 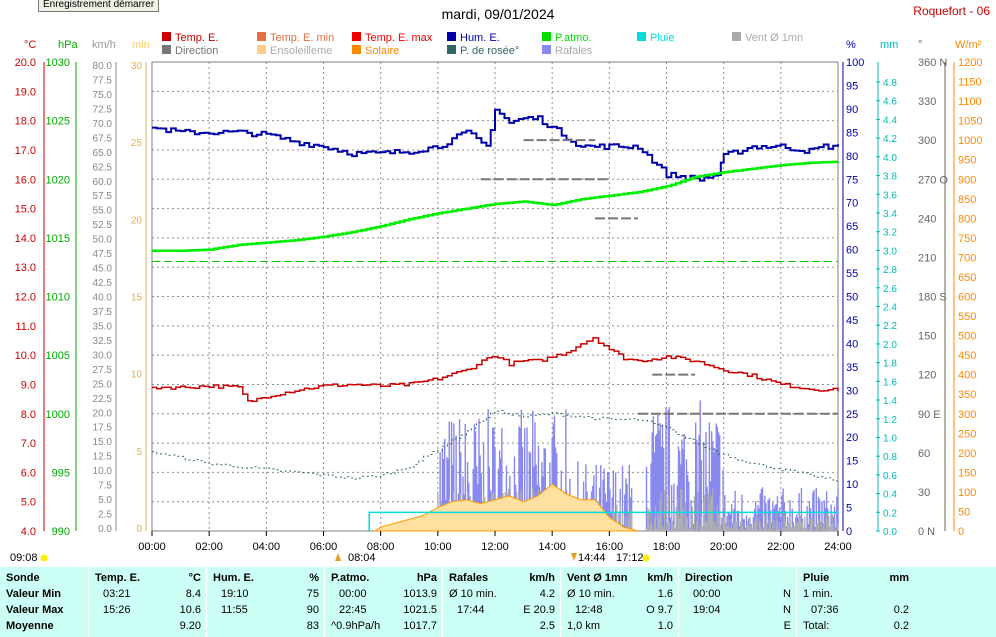 I want to click on pressure-axis-tick: 1030, so click(x=58, y=63).